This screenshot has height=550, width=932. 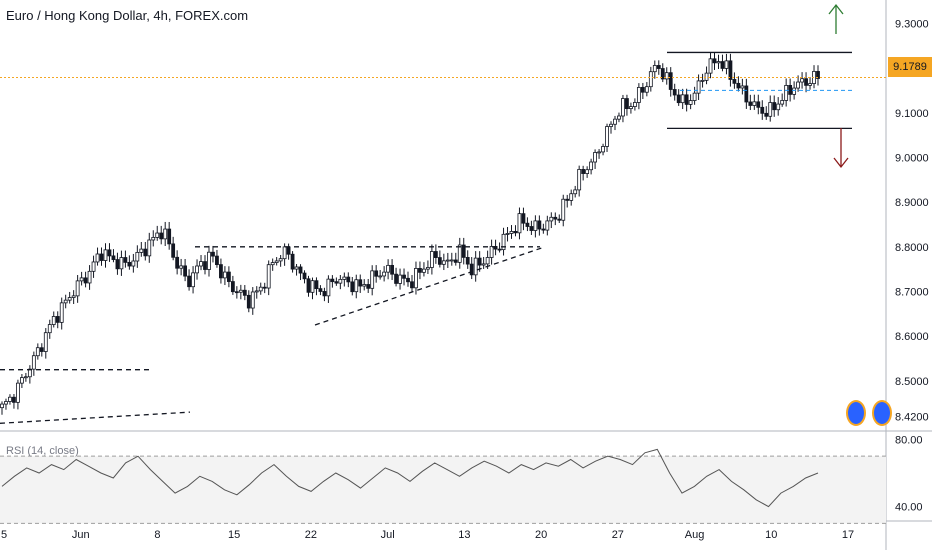 What do you see at coordinates (841, 163) in the screenshot?
I see `down-arrow-head-icon` at bounding box center [841, 163].